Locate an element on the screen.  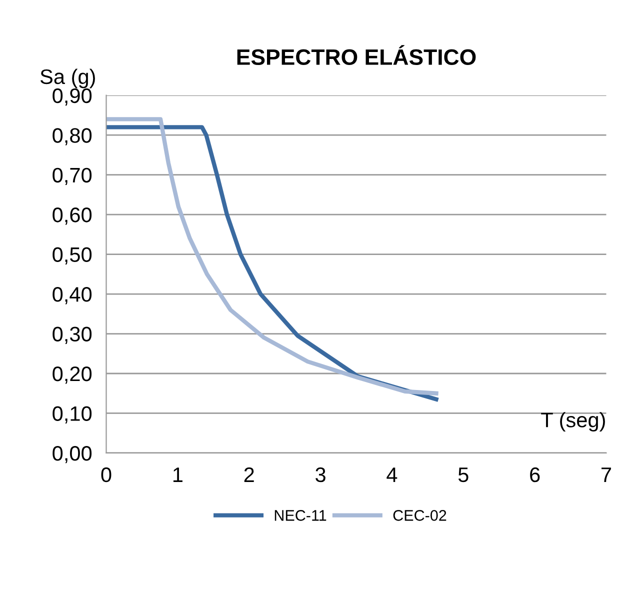
x-tick-label: 1 is located at coordinates (177, 475).